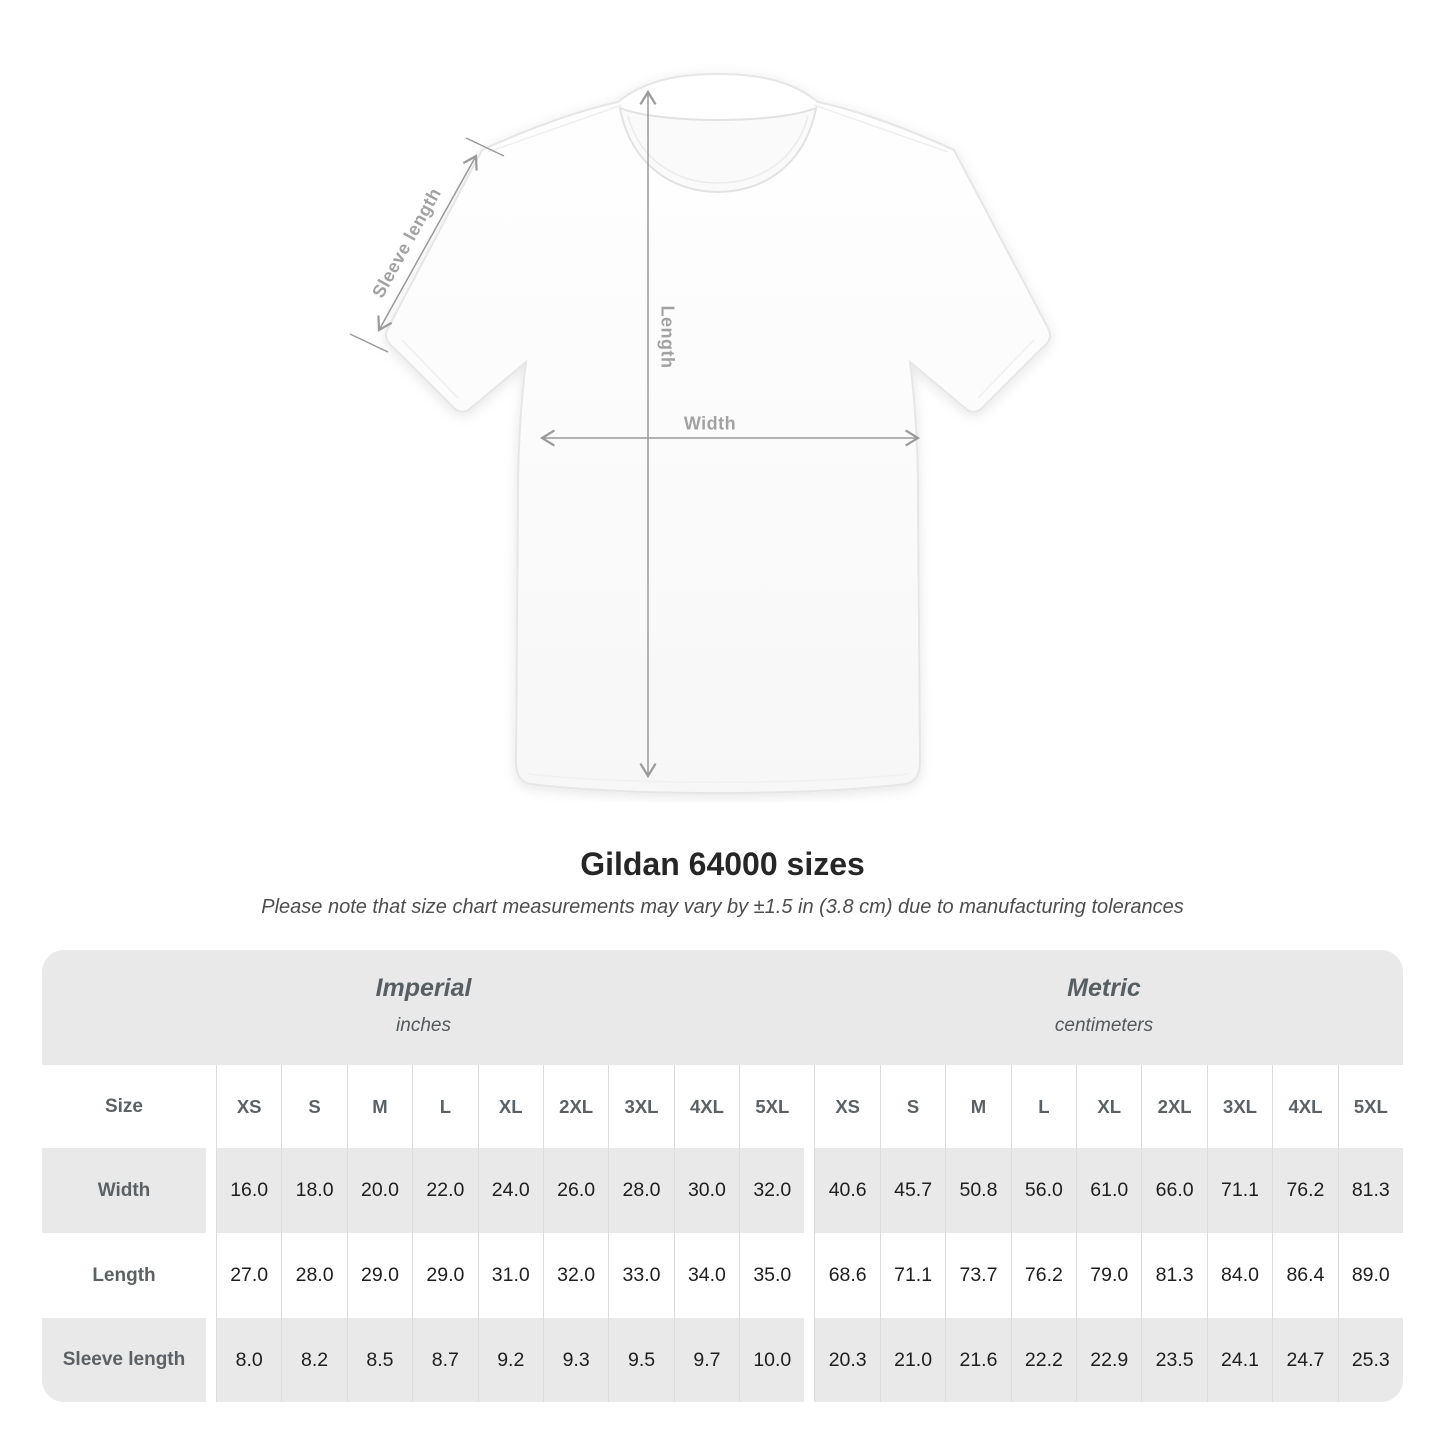  What do you see at coordinates (124, 1360) in the screenshot?
I see `row-label: Sleeve length` at bounding box center [124, 1360].